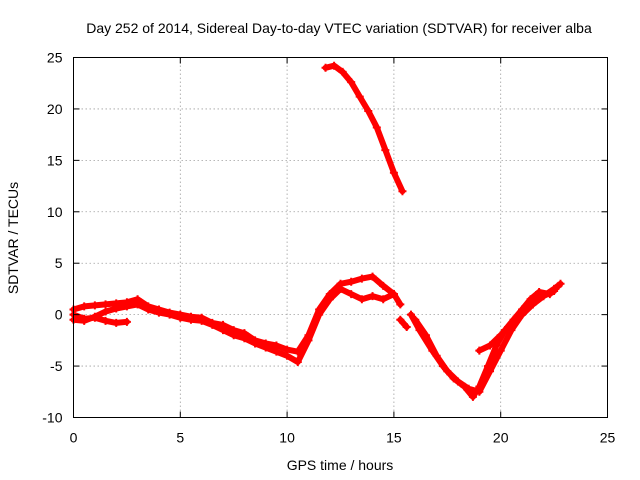  What do you see at coordinates (608, 438) in the screenshot?
I see `x-tick-label: 25` at bounding box center [608, 438].